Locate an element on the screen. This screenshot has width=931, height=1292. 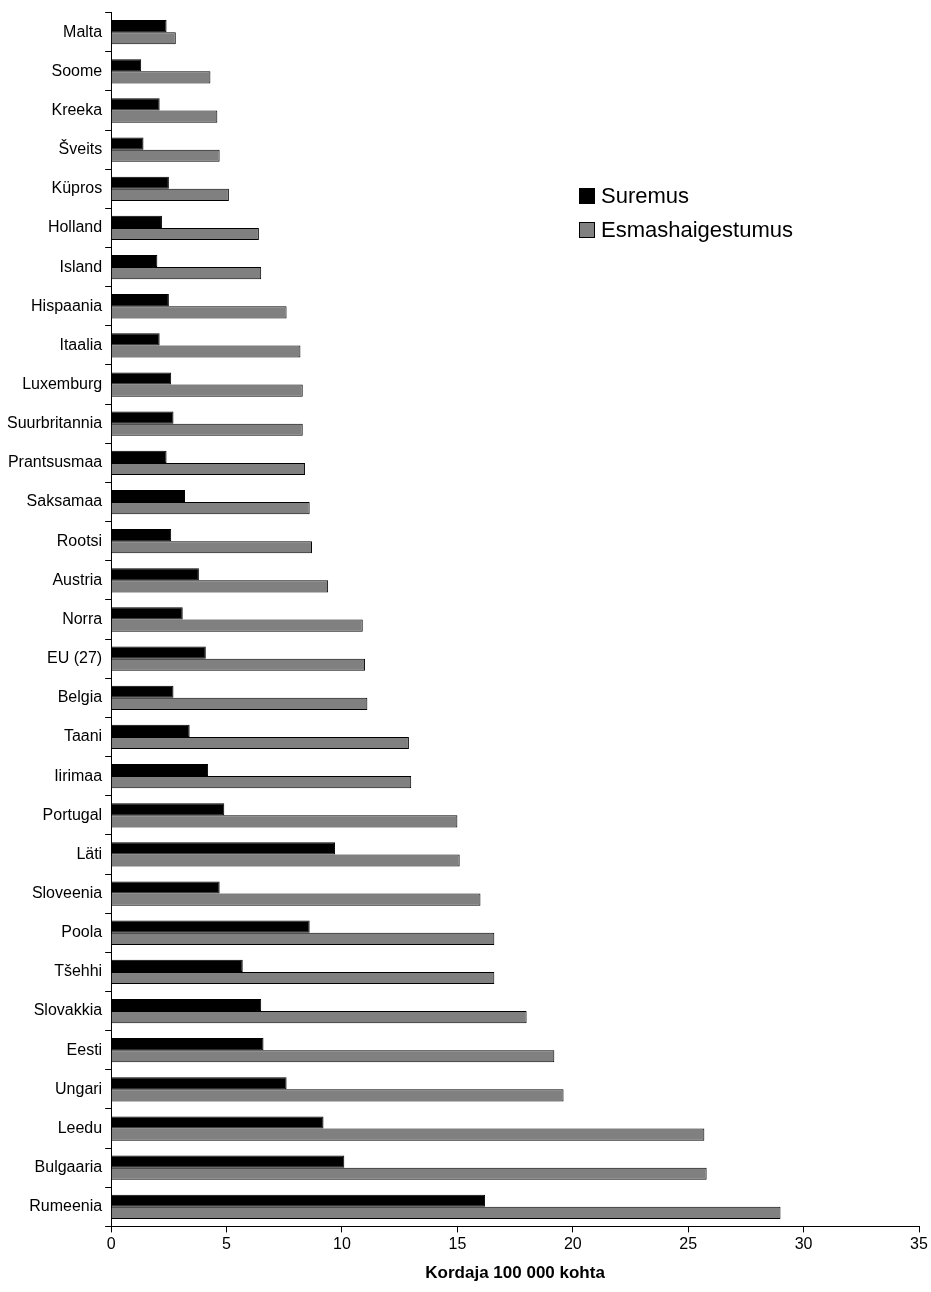
y-tick-label: Sloveenia is located at coordinates (67, 892).